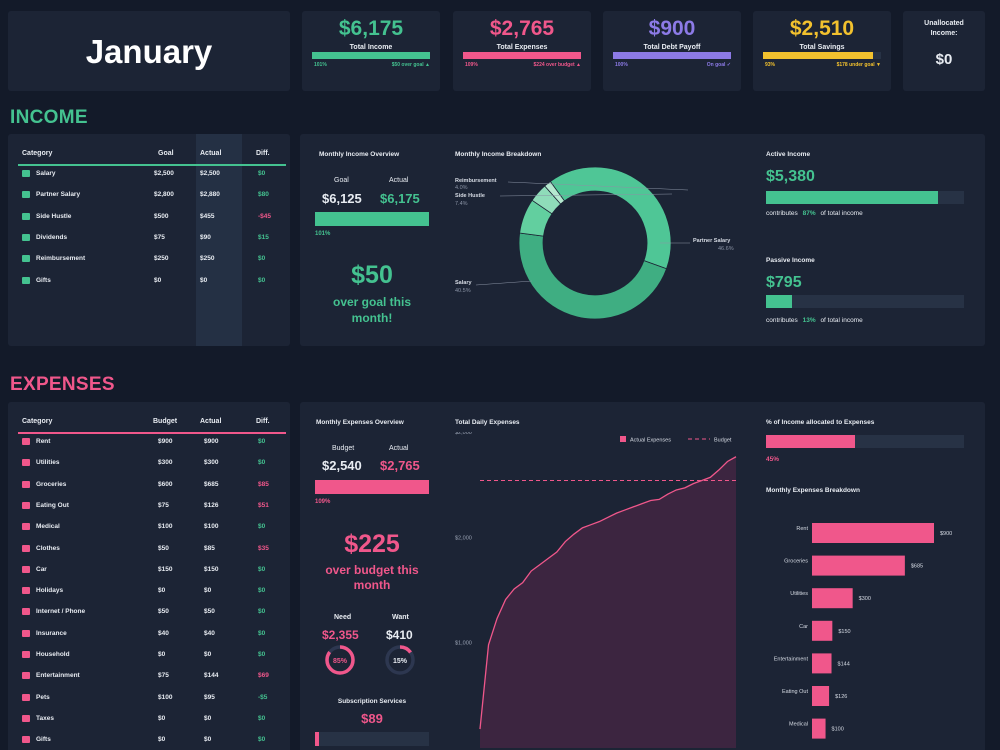 The image size is (1000, 750). What do you see at coordinates (52, 237) in the screenshot?
I see `income-category-name: Dividends` at bounding box center [52, 237].